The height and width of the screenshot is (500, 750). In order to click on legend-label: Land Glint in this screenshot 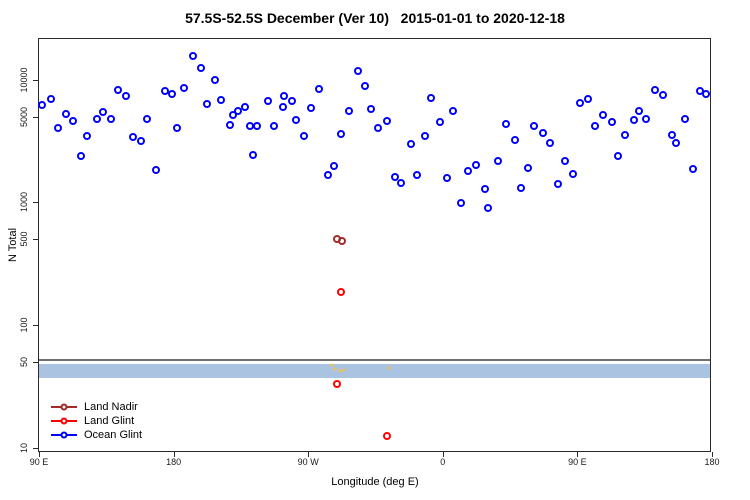, I will do `click(109, 421)`.